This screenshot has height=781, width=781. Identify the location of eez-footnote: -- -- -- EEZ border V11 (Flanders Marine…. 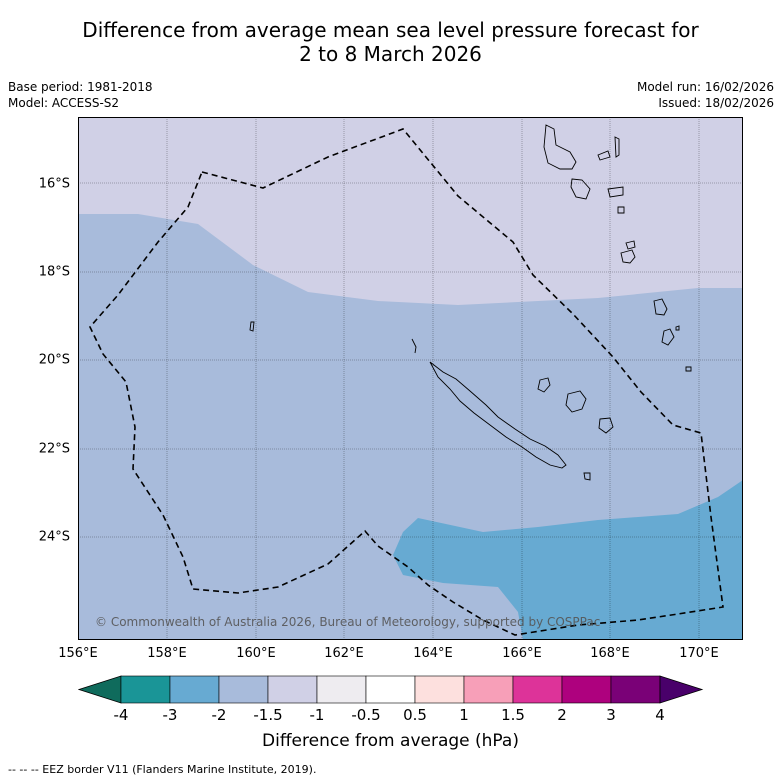
(162, 769).